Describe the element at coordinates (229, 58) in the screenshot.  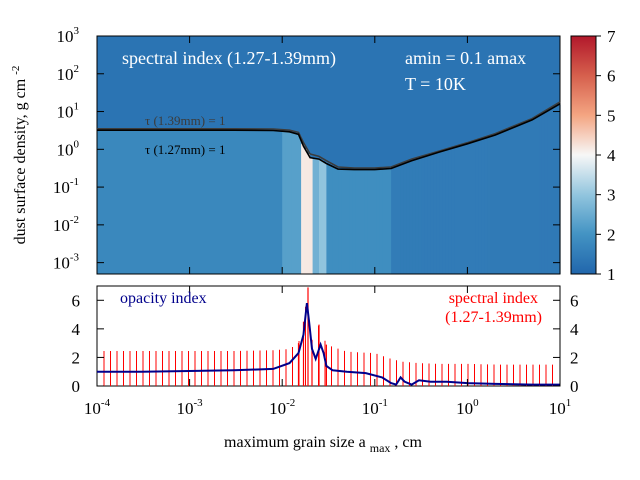
I see `annotation-spectral-index: spectral index (1.27-1.39mm)` at that location.